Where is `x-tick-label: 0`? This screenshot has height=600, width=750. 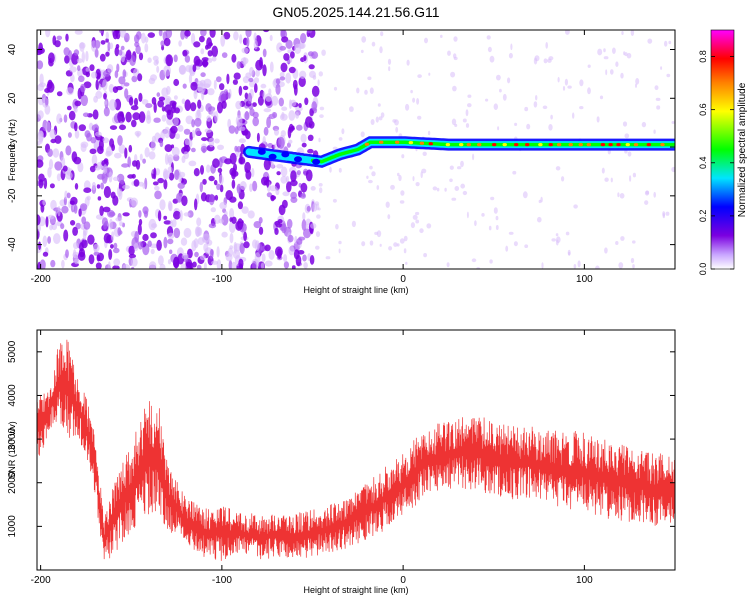
x-tick-label: 0 is located at coordinates (403, 580).